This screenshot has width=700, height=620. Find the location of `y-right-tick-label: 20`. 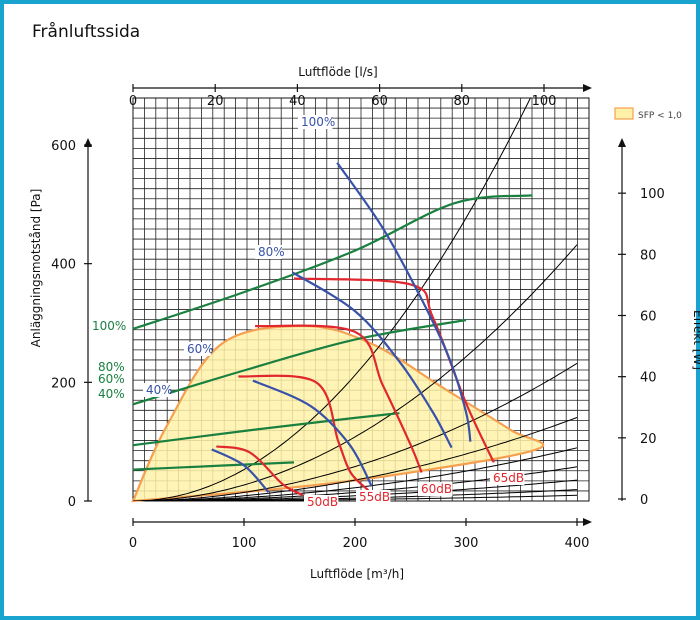

y-right-tick-label: 20 is located at coordinates (648, 439).